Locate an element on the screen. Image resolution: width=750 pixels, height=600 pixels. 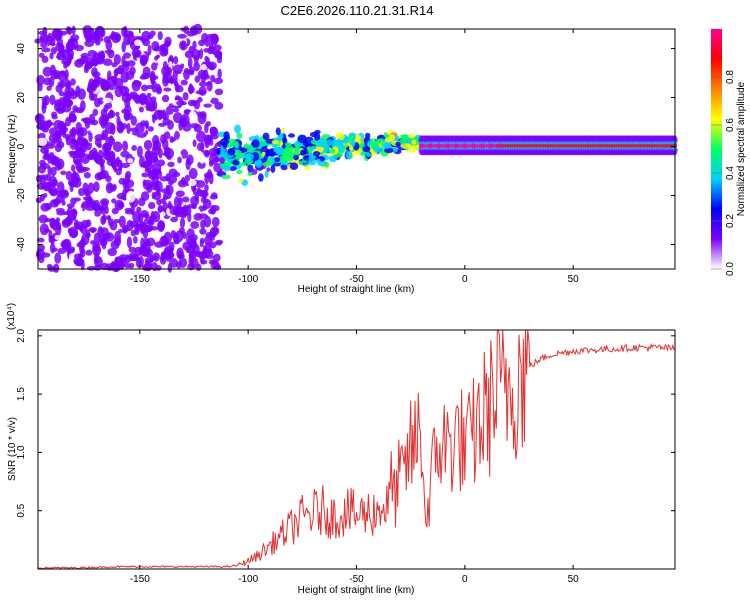
spectrogram-x-tick-label: 0 is located at coordinates (465, 279).